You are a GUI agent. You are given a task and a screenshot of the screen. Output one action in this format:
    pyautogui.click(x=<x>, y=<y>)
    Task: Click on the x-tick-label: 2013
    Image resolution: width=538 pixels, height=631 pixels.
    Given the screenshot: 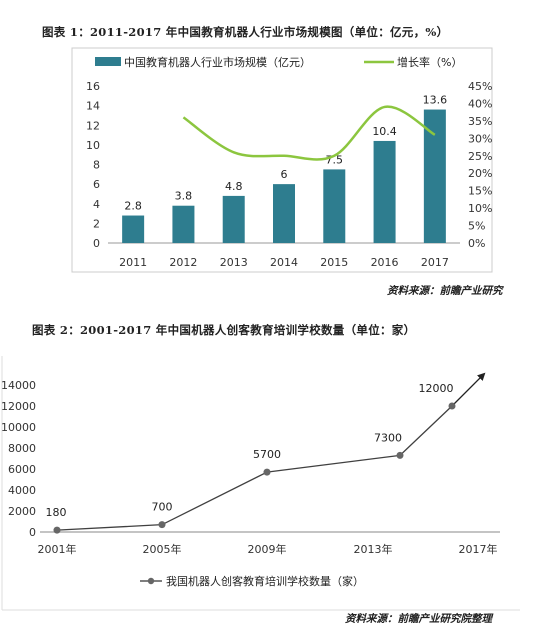 What is the action you would take?
    pyautogui.click(x=234, y=262)
    